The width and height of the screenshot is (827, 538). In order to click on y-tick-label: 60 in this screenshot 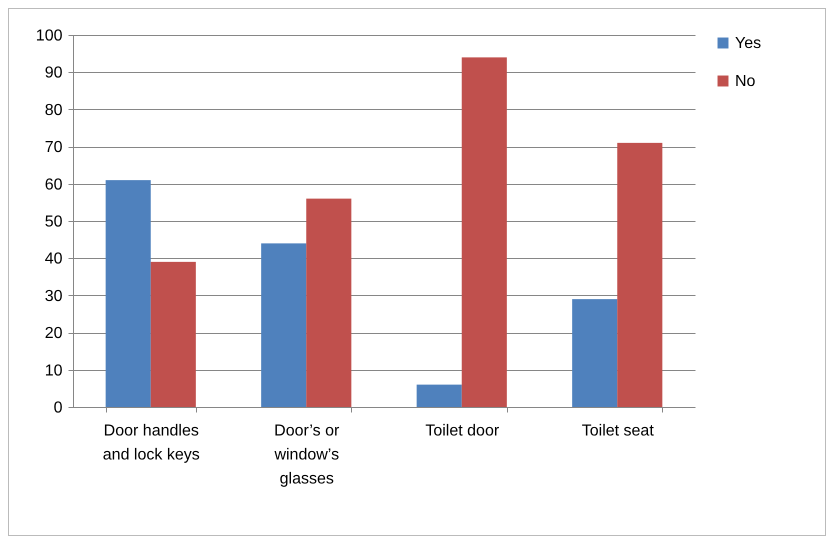, I will do `click(53, 185)`.